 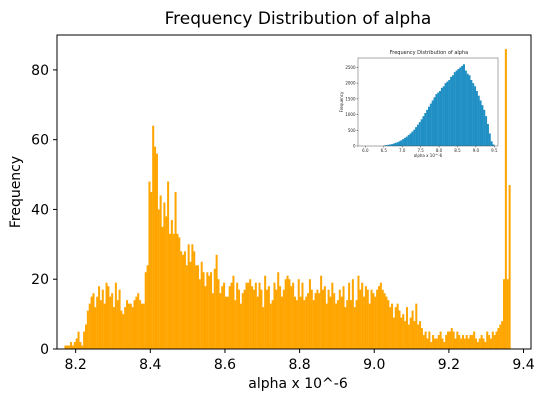 What do you see at coordinates (350, 98) in the screenshot?
I see `y-tick-label: 1500` at bounding box center [350, 98].